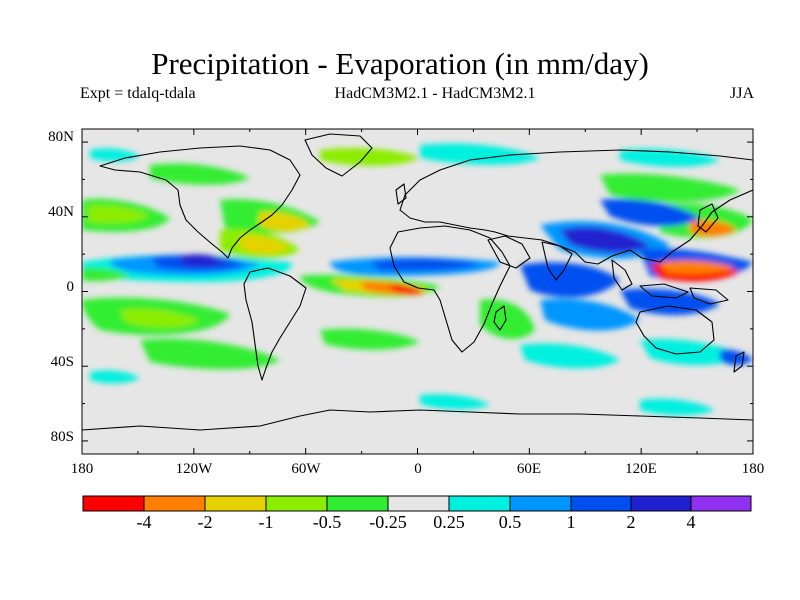  I want to click on colorbar-label: 0.25, so click(449, 522).